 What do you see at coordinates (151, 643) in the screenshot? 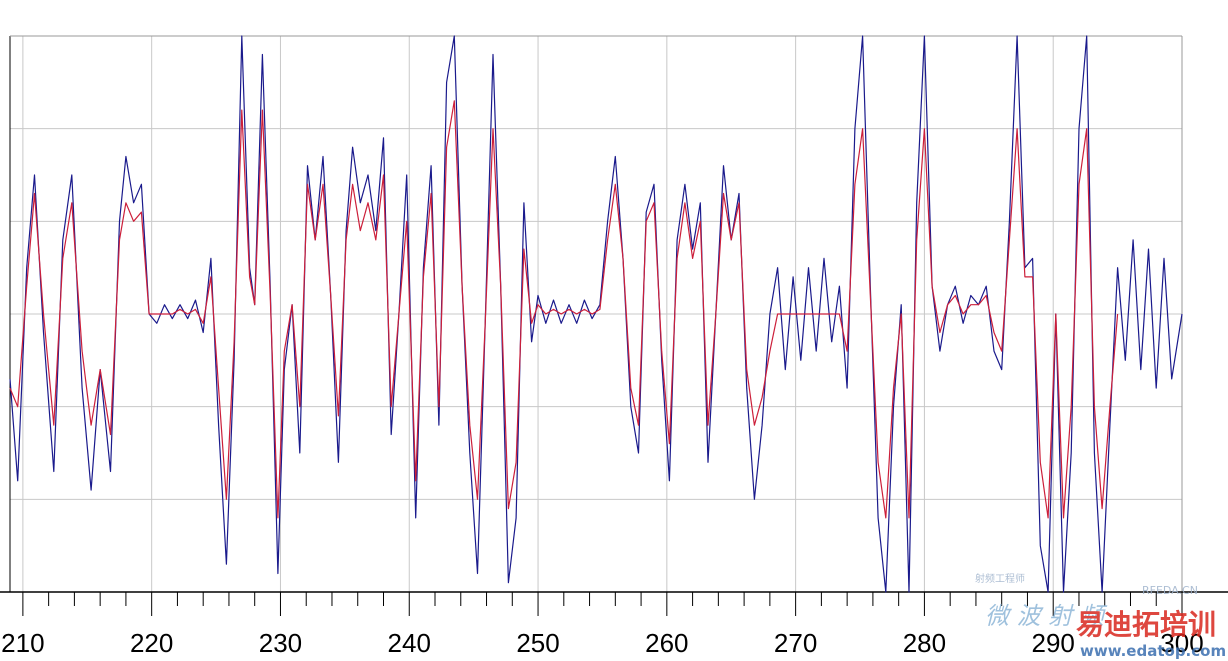
I see `x-tick-label-1: 220` at bounding box center [151, 643].